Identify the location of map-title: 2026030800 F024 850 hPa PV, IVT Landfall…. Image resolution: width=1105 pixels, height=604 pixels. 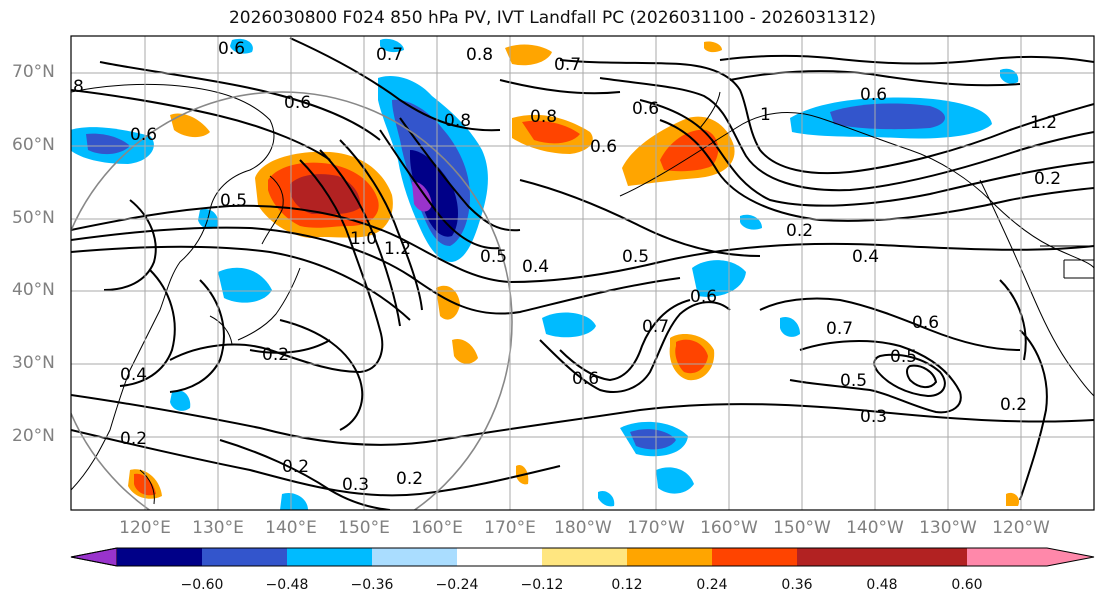
(552, 18).